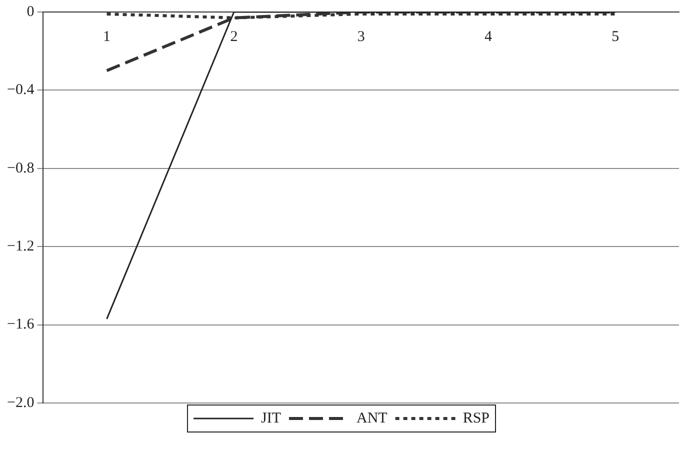 This screenshot has height=456, width=681. I want to click on x-tick-label: 2, so click(234, 36).